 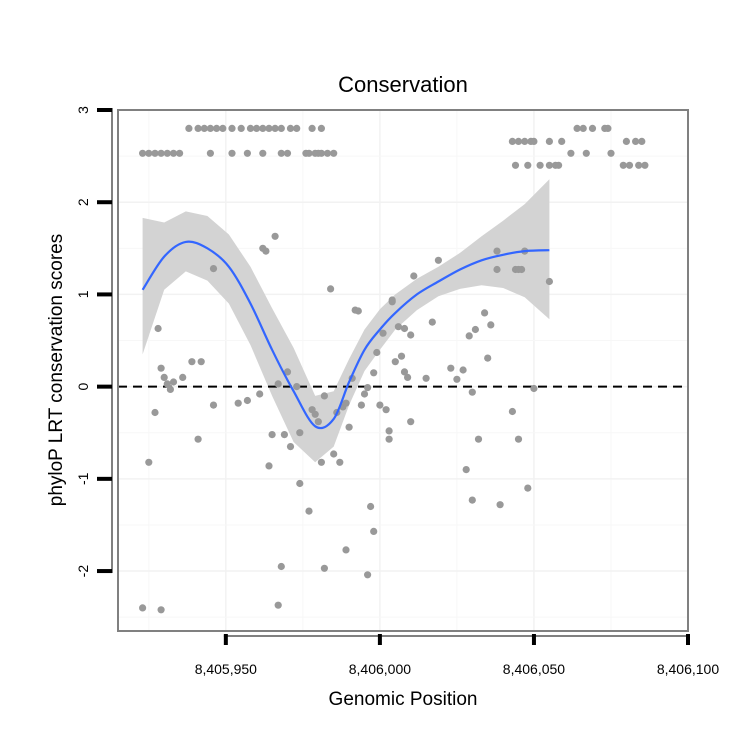 I want to click on x-tick-label: 8,406,050, so click(x=534, y=669).